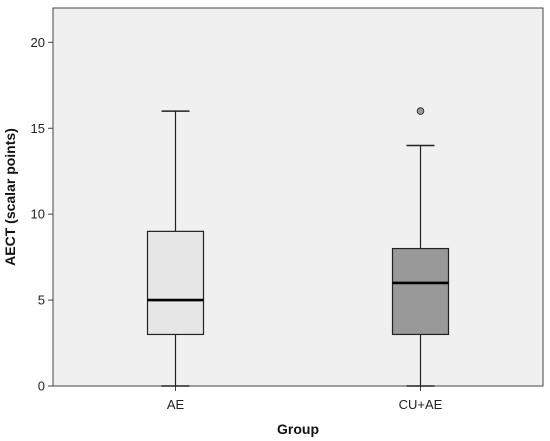  I want to click on y-tick-label-20: 20, so click(38, 42).